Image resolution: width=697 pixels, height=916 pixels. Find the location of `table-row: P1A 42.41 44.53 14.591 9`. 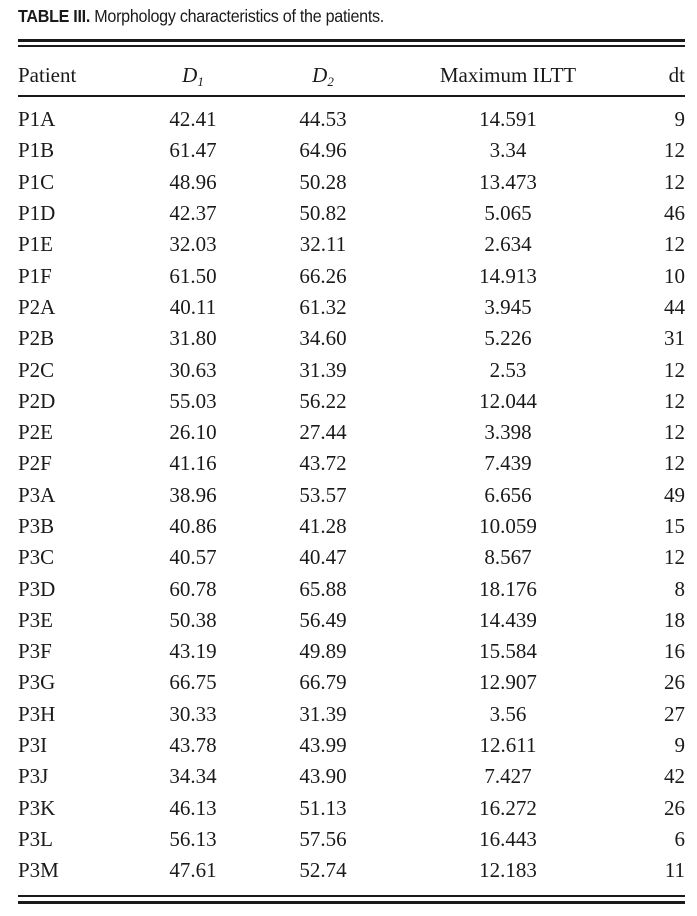

table-row: P1A 42.41 44.53 14.591 9 is located at coordinates (351, 119).